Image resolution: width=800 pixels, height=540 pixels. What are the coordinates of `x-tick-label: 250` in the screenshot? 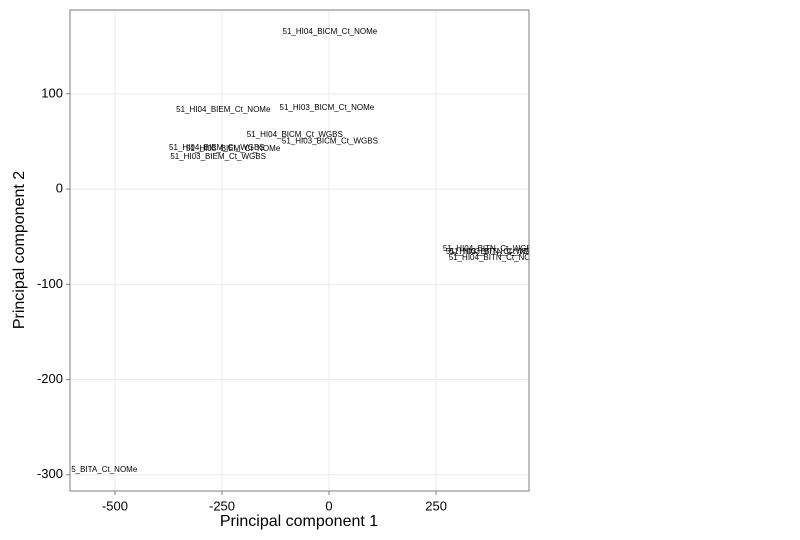 It's located at (436, 505).